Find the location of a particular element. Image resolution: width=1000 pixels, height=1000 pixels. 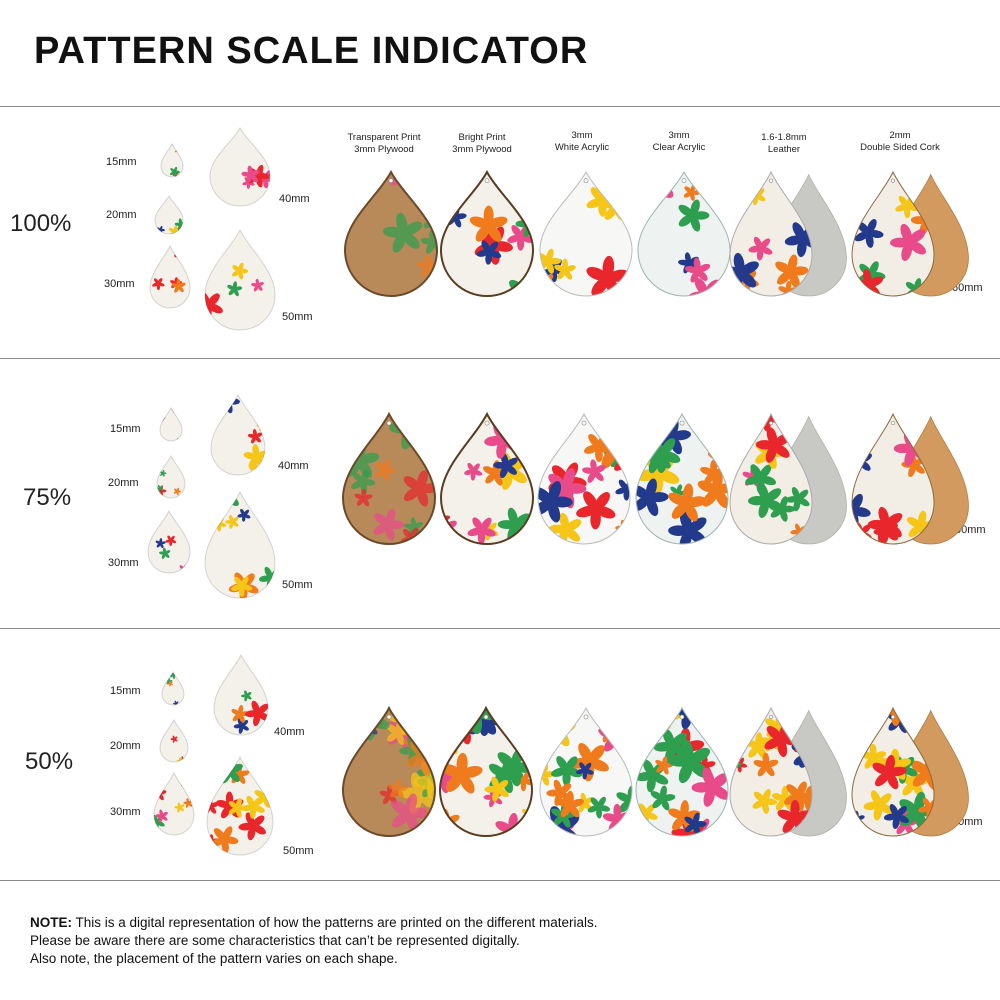

material-label-plywood: Transparent Print 3mm Plywood is located at coordinates (384, 143).